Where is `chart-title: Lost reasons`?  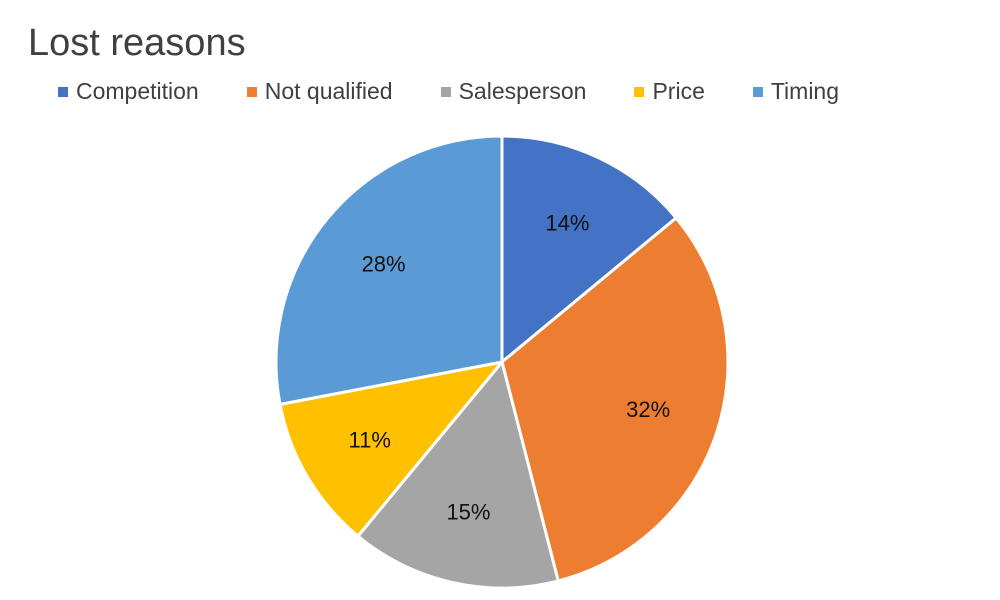
chart-title: Lost reasons is located at coordinates (137, 43).